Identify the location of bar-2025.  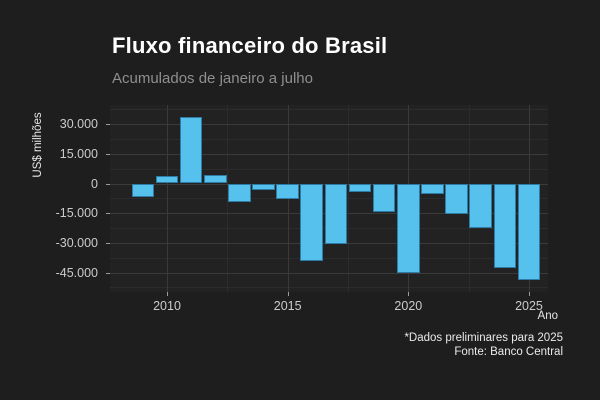
(529, 232).